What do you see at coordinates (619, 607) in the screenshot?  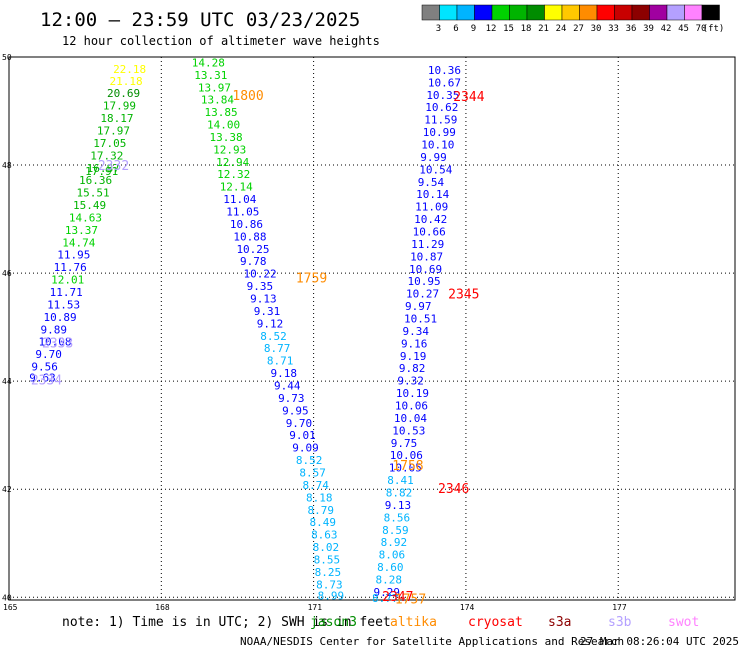 I see `x-tick-label: 177` at bounding box center [619, 607].